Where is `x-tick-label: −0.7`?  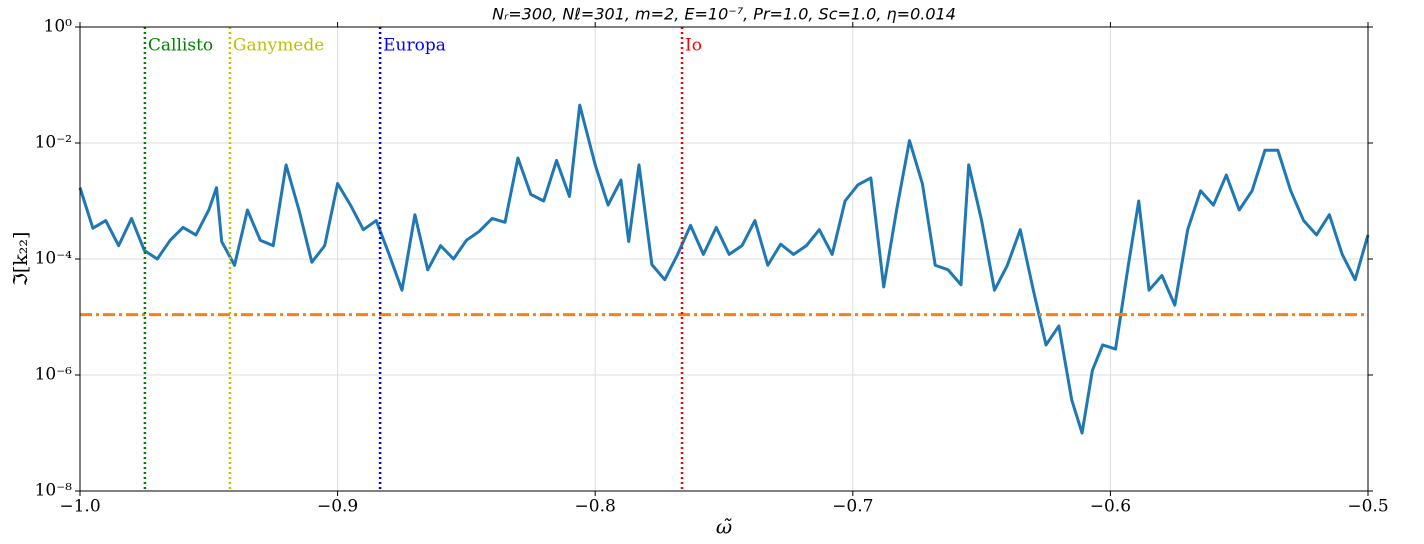 x-tick-label: −0.7 is located at coordinates (852, 507).